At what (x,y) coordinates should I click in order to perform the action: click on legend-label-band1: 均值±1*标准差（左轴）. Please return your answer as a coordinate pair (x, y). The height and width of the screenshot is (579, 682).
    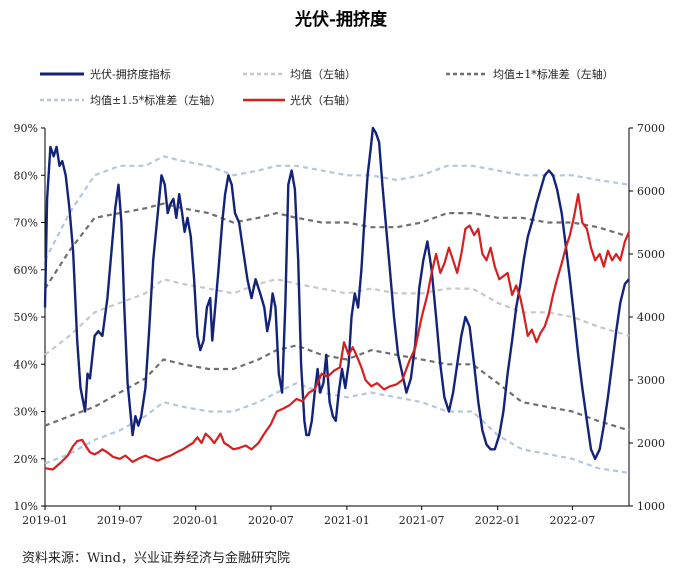
    Looking at the image, I should click on (553, 74).